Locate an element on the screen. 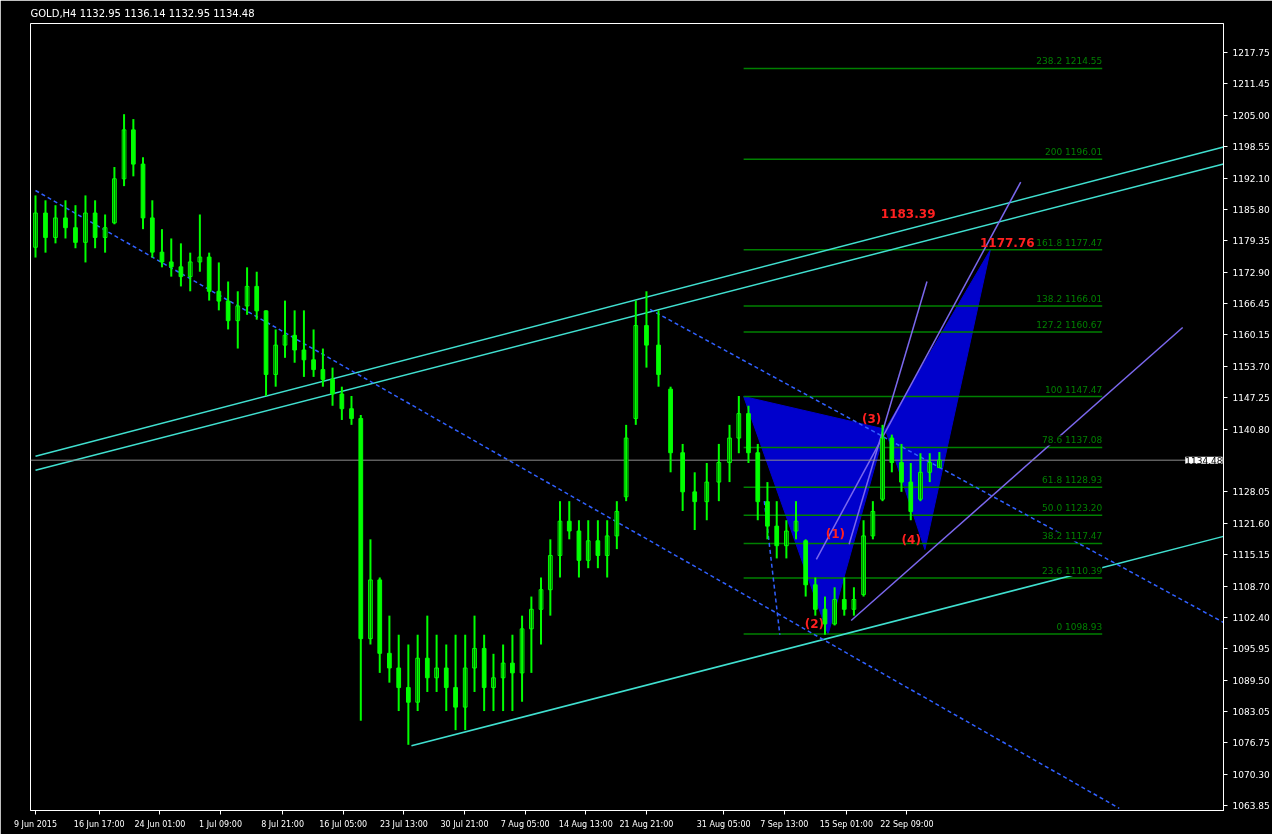 Image resolution: width=1272 pixels, height=834 pixels. series-label: 127.2 1160.67 is located at coordinates (1069, 325).